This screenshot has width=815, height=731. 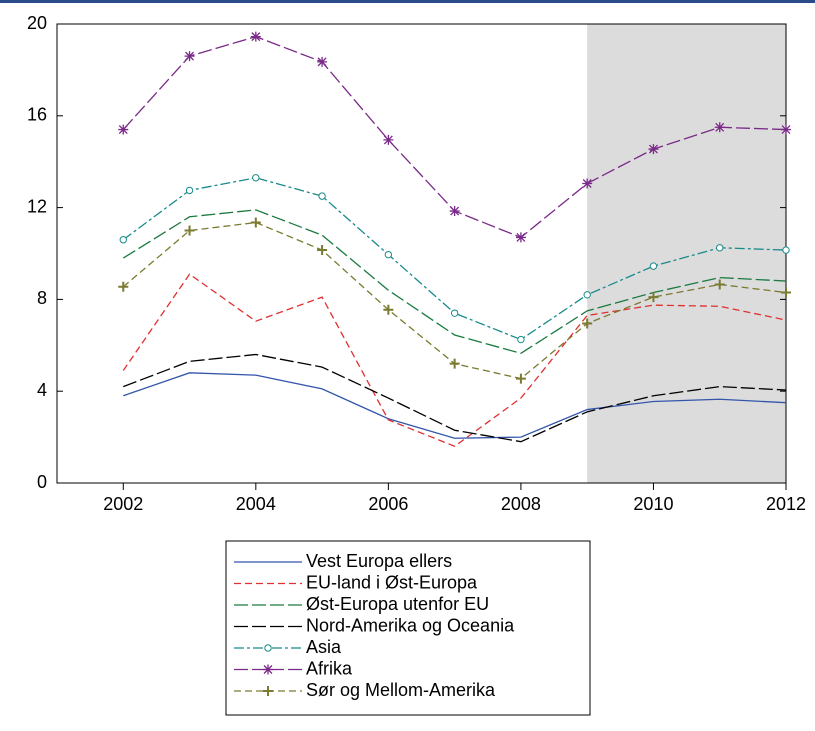 What do you see at coordinates (401, 690) in the screenshot?
I see `legend-label: Sør og Mellom-Amerika` at bounding box center [401, 690].